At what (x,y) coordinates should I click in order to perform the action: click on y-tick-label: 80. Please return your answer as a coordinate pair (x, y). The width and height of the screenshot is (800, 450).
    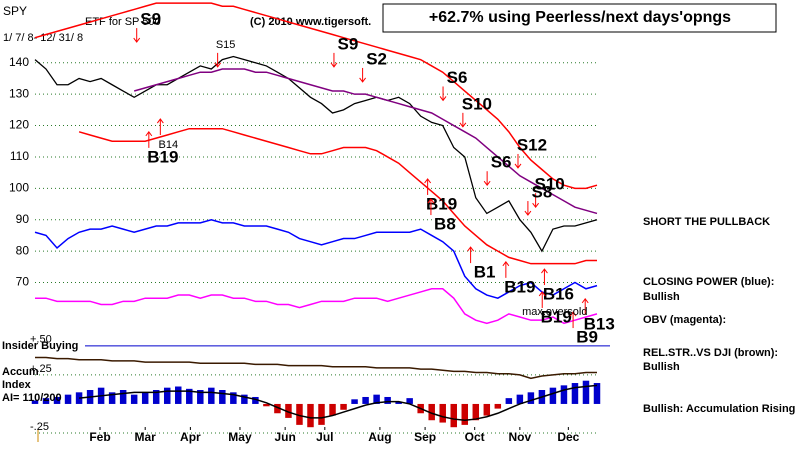
    Looking at the image, I should click on (23, 250).